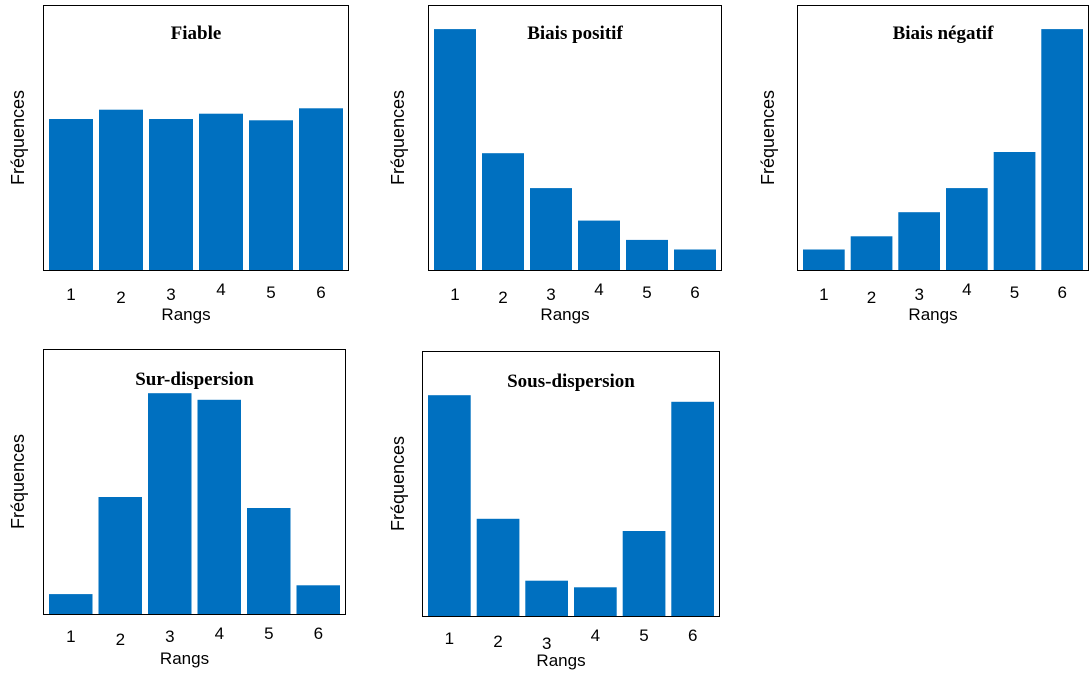 This screenshot has height=675, width=1089. What do you see at coordinates (943, 33) in the screenshot?
I see `chart-title: Biais négatif` at bounding box center [943, 33].